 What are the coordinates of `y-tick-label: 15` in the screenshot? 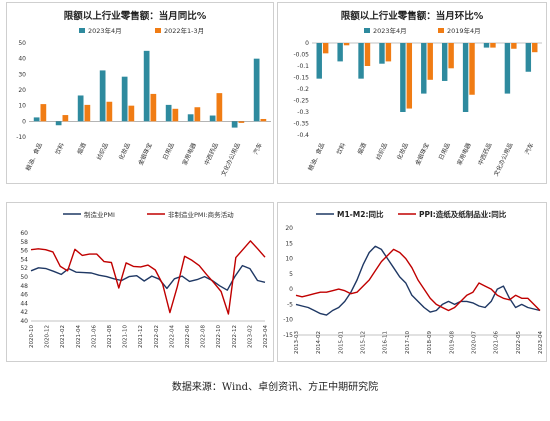 It's located at (289, 243).